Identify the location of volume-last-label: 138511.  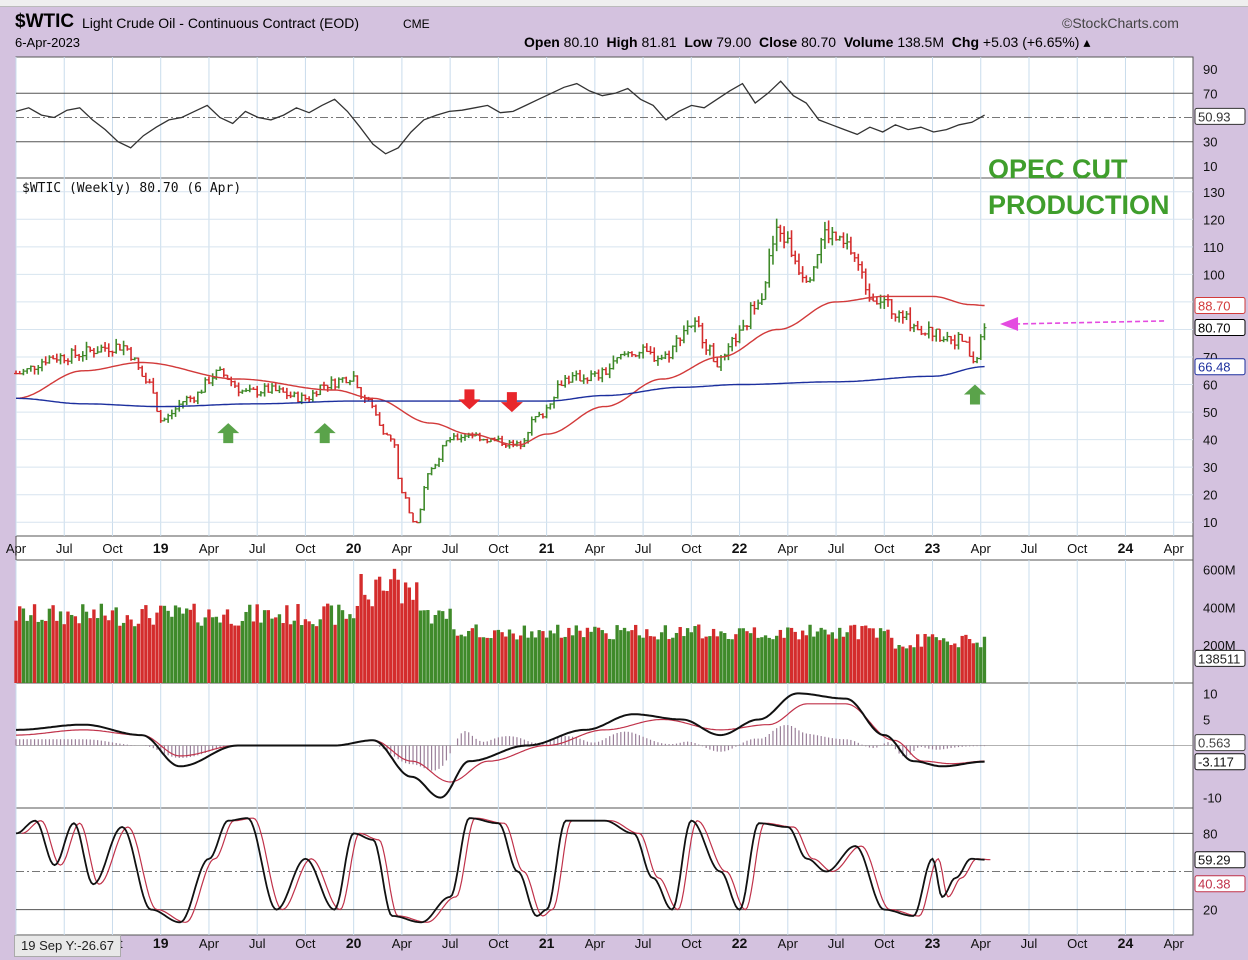
(1220, 658).